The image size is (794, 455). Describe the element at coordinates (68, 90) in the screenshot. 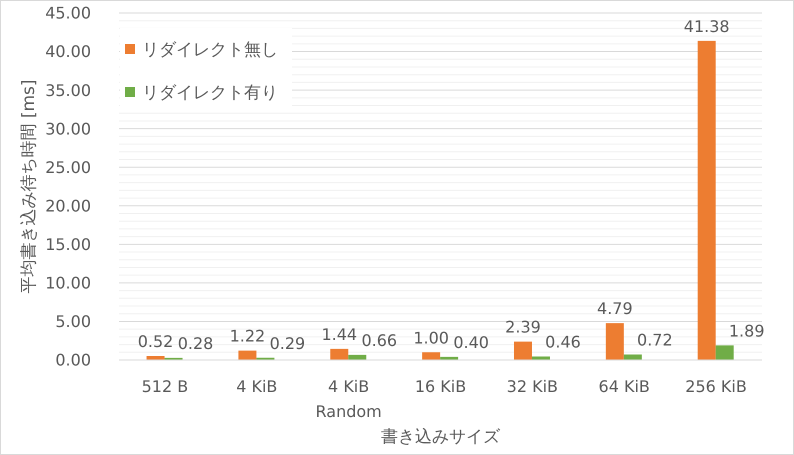

I see `y-tick-label: 35.00` at that location.